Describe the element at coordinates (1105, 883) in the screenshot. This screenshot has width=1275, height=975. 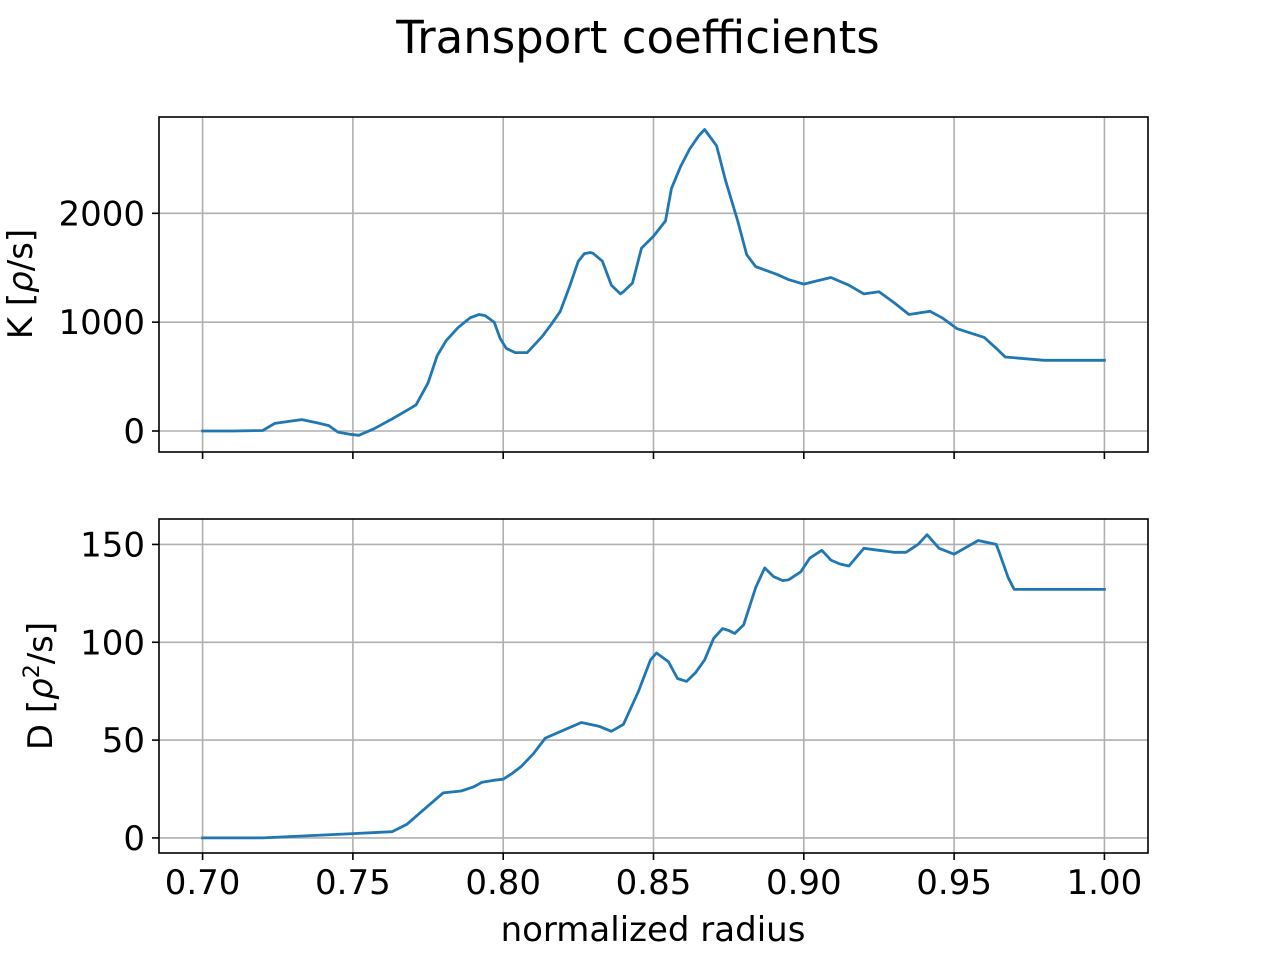
I see `d-xtick-label-6: 1.00` at that location.